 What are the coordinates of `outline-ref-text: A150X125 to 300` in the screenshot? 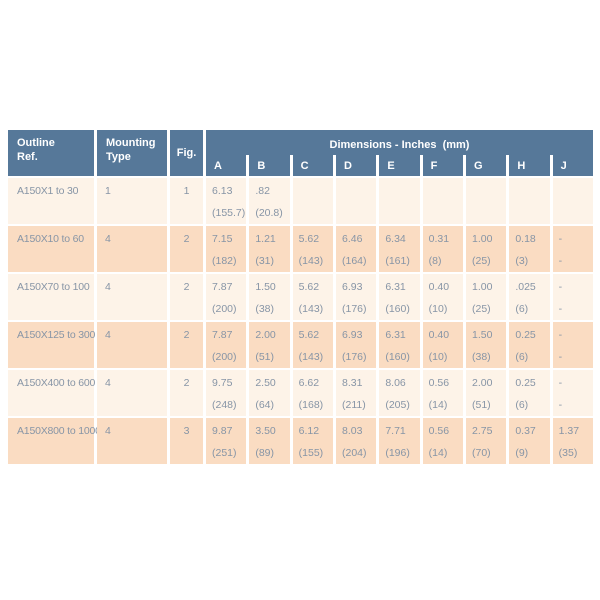 It's located at (56, 335).